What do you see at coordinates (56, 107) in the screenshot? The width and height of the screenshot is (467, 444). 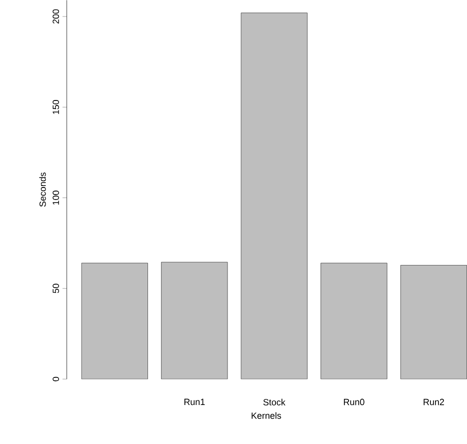 I see `y-tick-label: 150` at bounding box center [56, 107].